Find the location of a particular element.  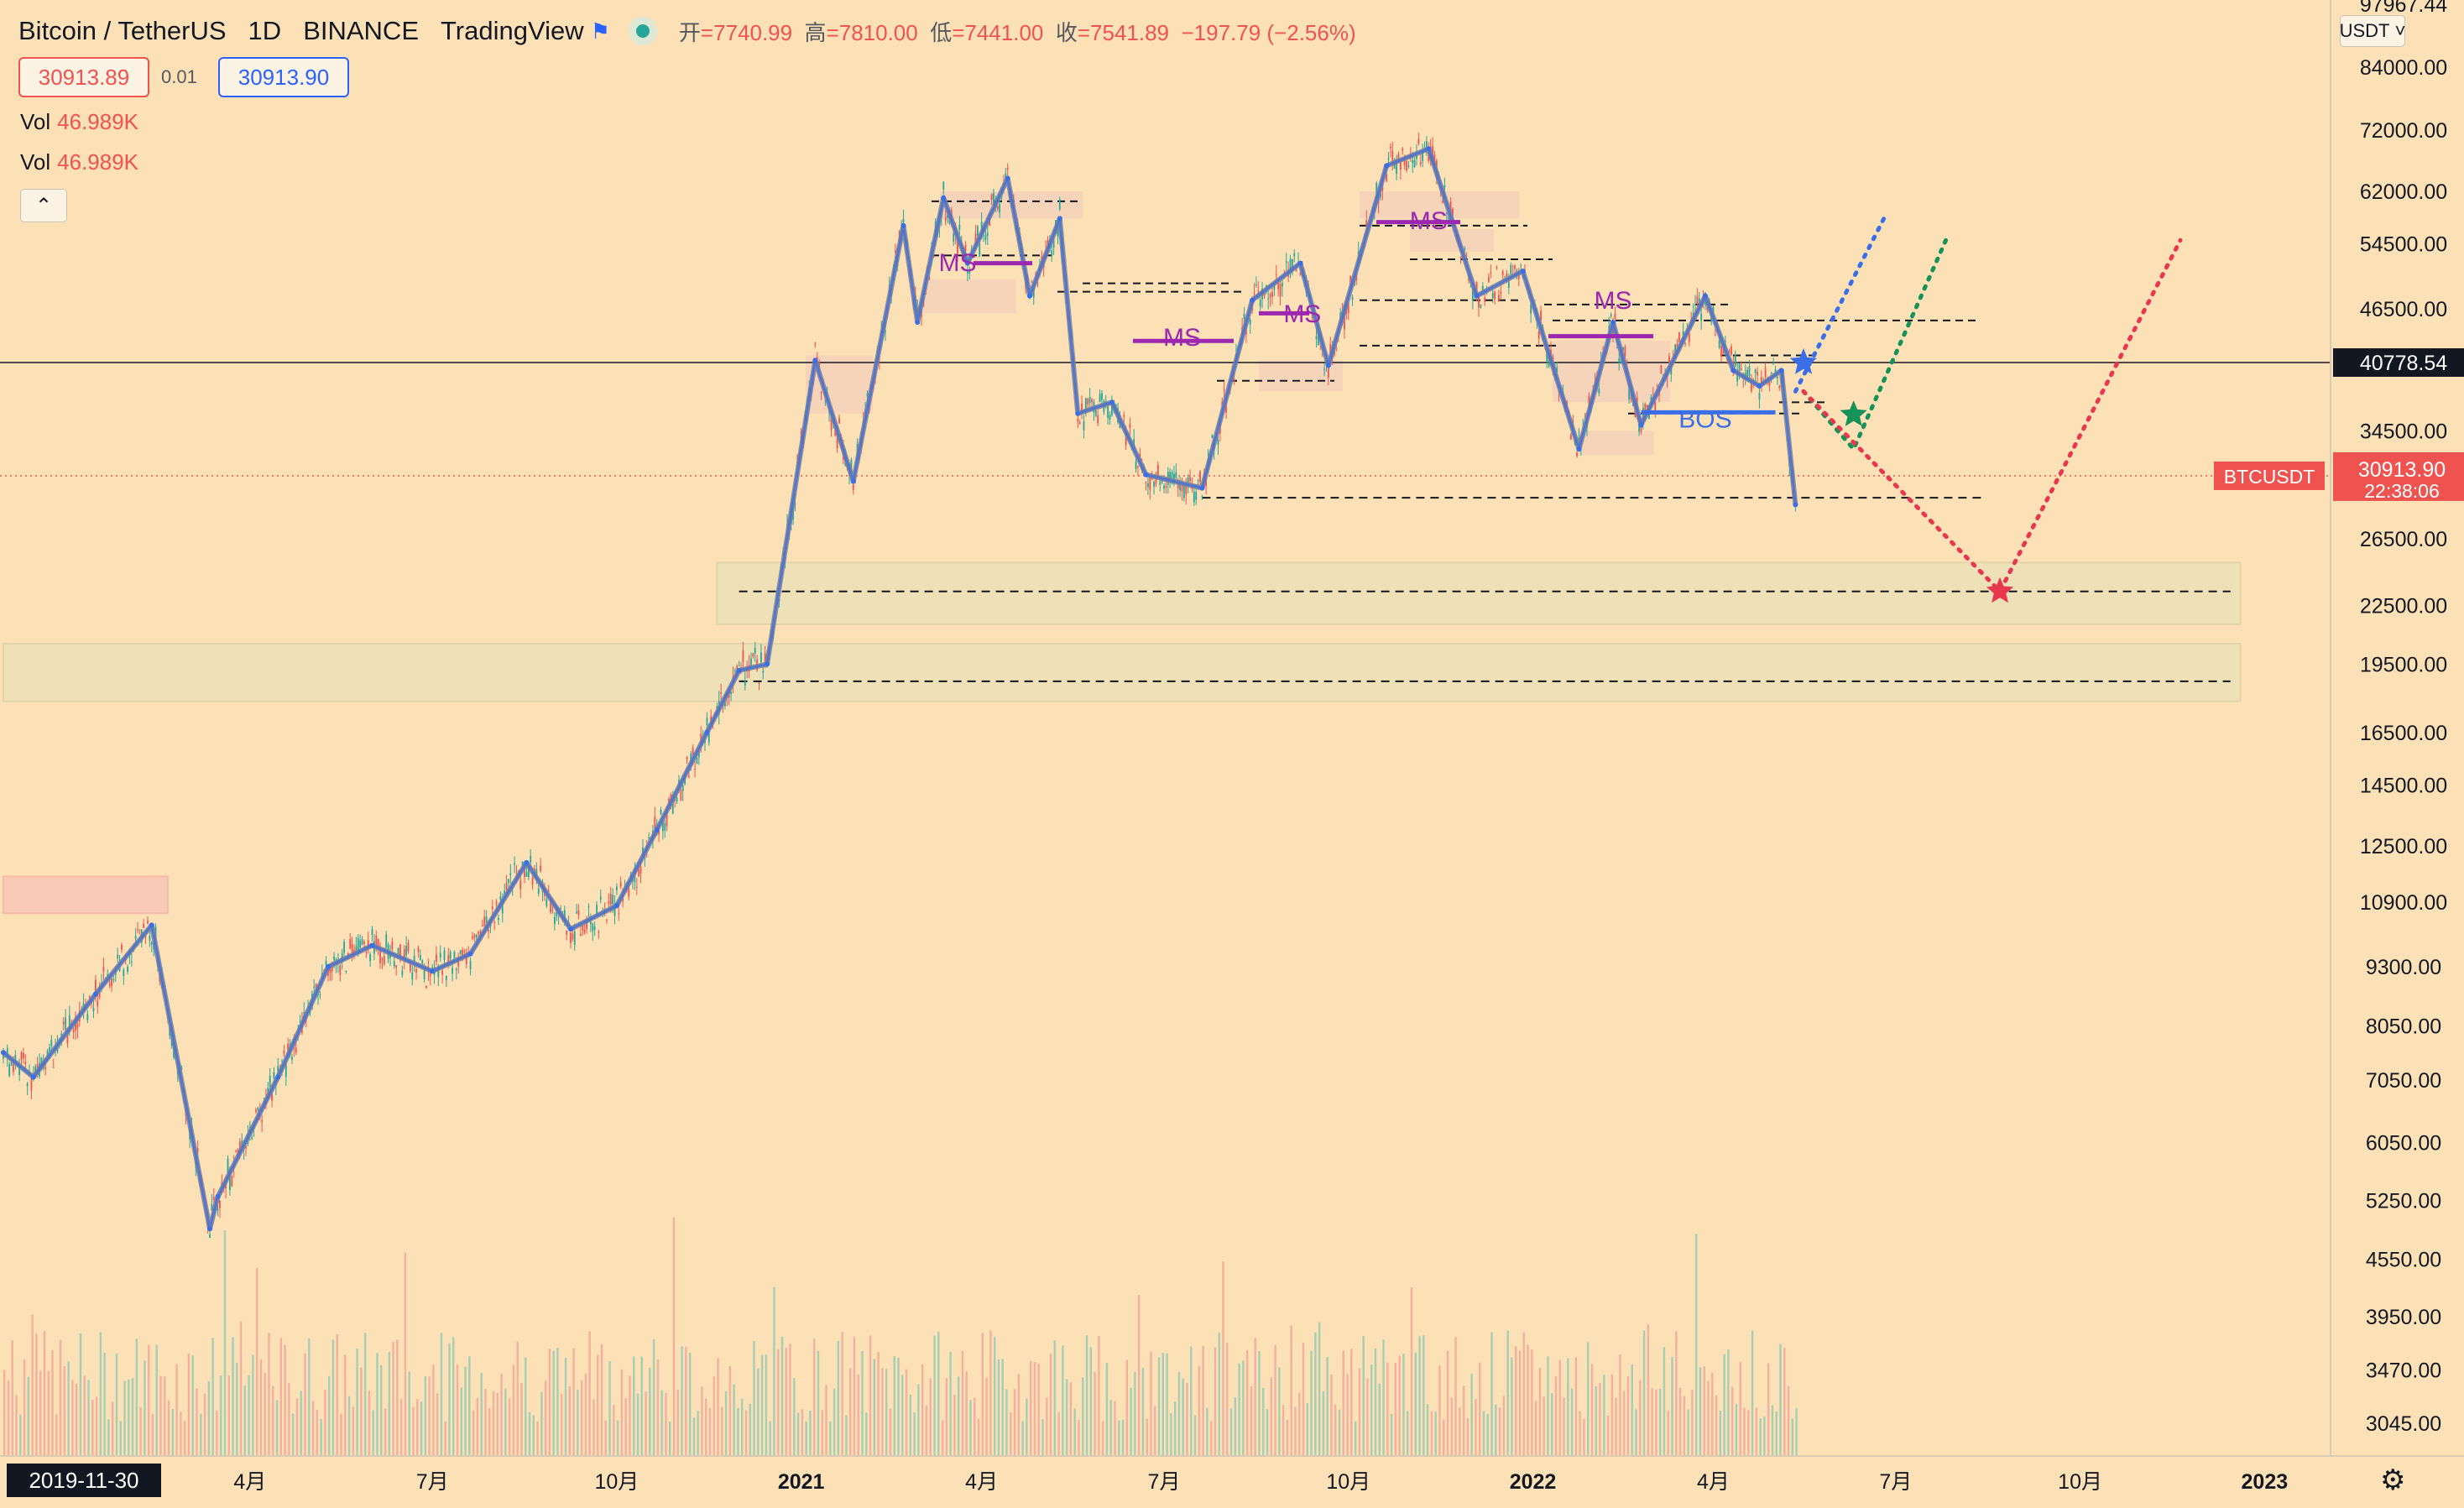

order-block is located at coordinates (1615, 443).